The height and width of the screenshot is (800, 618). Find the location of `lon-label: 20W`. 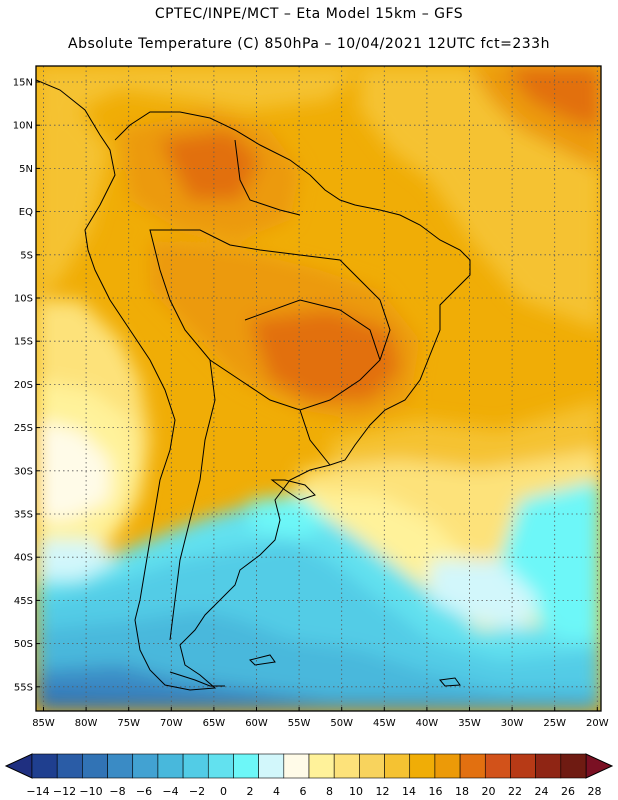

lon-label: 20W is located at coordinates (597, 723).